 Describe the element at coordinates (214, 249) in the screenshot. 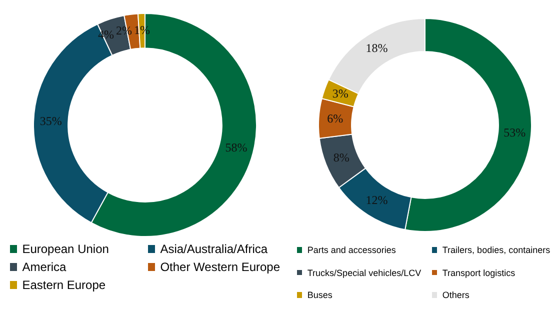

I see `legend-label: Asia/Australia/Africa` at that location.